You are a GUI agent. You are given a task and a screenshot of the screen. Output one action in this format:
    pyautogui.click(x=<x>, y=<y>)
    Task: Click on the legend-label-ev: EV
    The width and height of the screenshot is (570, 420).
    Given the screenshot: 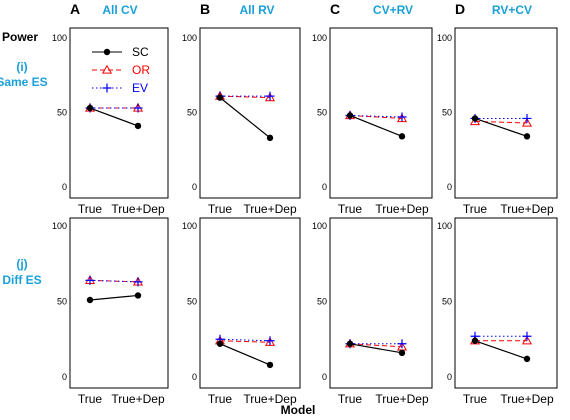 What is the action you would take?
    pyautogui.click(x=140, y=88)
    